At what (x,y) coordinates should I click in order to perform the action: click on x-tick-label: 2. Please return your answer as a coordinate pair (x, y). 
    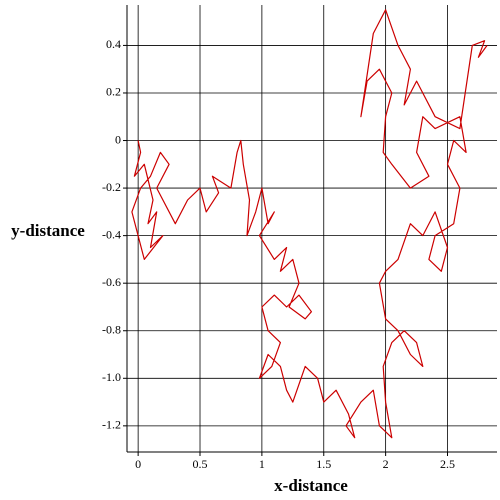
    Looking at the image, I should click on (386, 464).